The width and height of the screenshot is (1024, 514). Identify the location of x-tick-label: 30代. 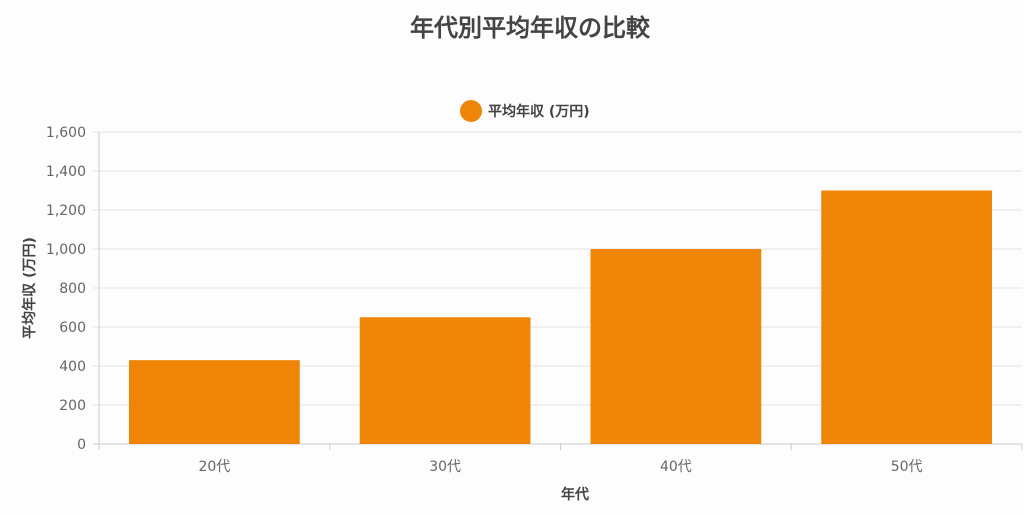
(445, 467).